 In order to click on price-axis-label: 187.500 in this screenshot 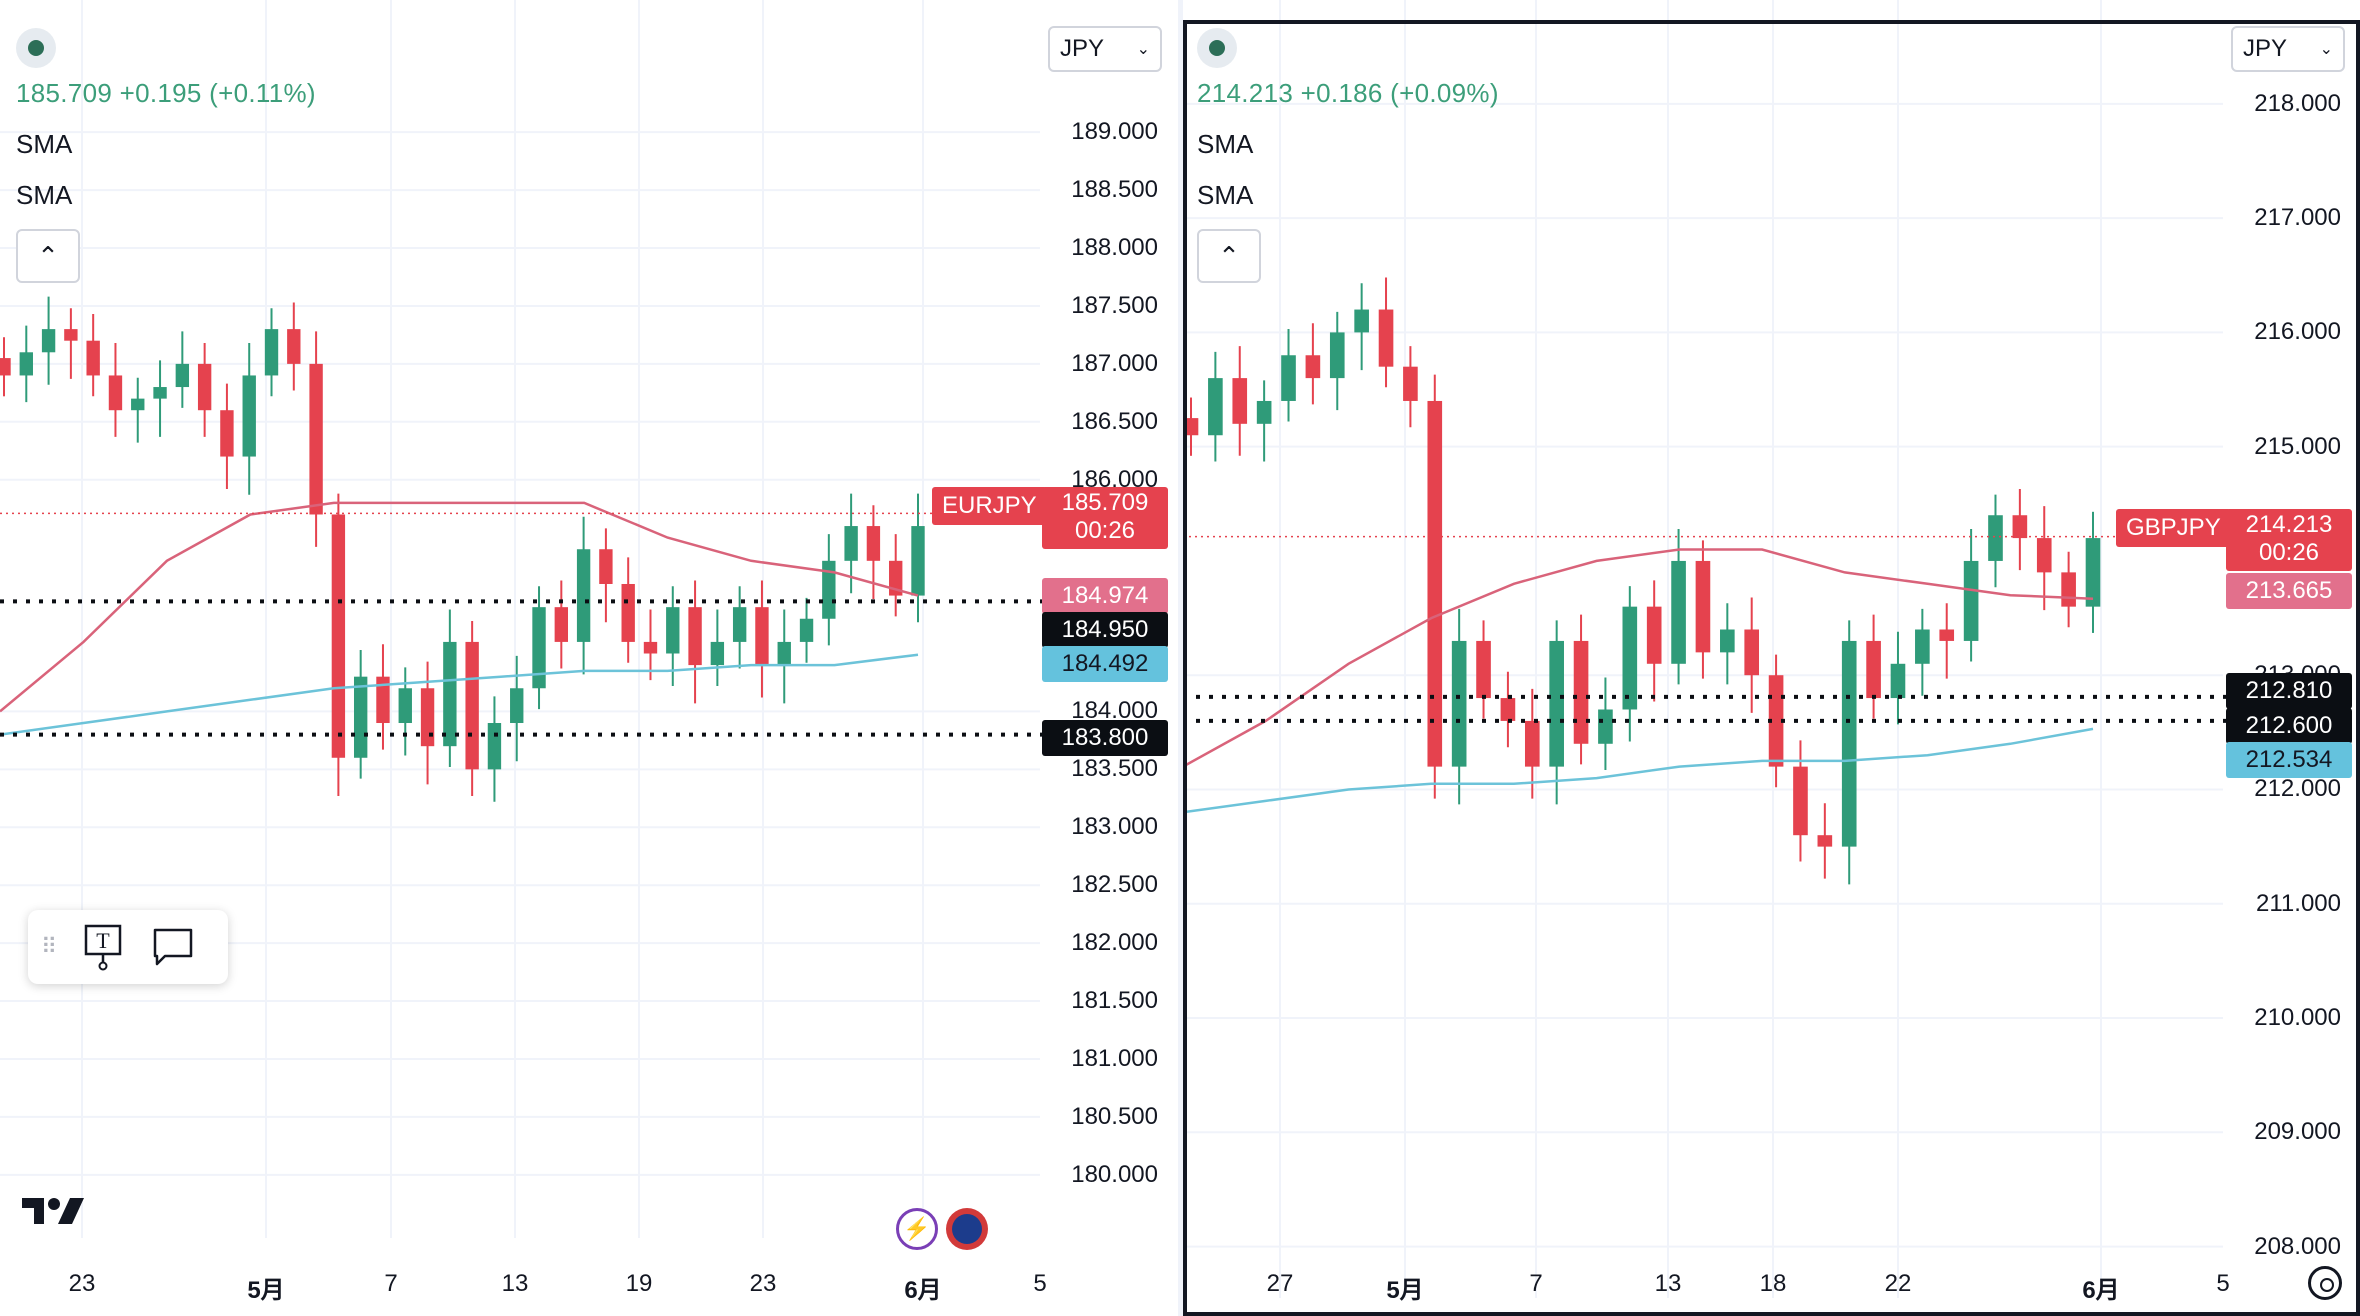, I will do `click(1114, 305)`.